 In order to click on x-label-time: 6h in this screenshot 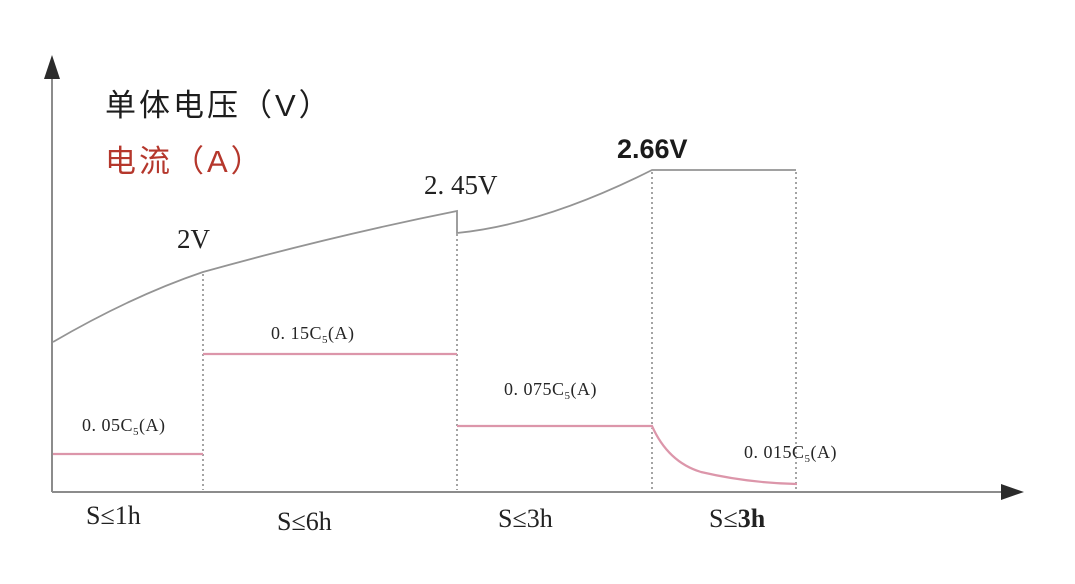, I will do `click(318, 521)`.